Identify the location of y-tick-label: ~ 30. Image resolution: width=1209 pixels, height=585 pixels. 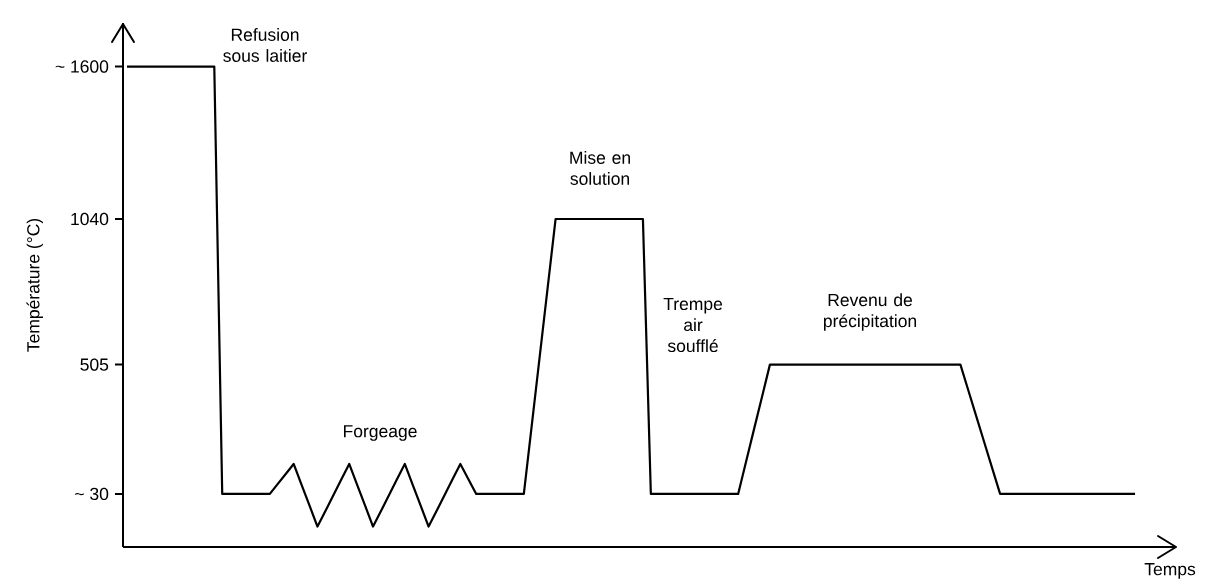
(92, 494).